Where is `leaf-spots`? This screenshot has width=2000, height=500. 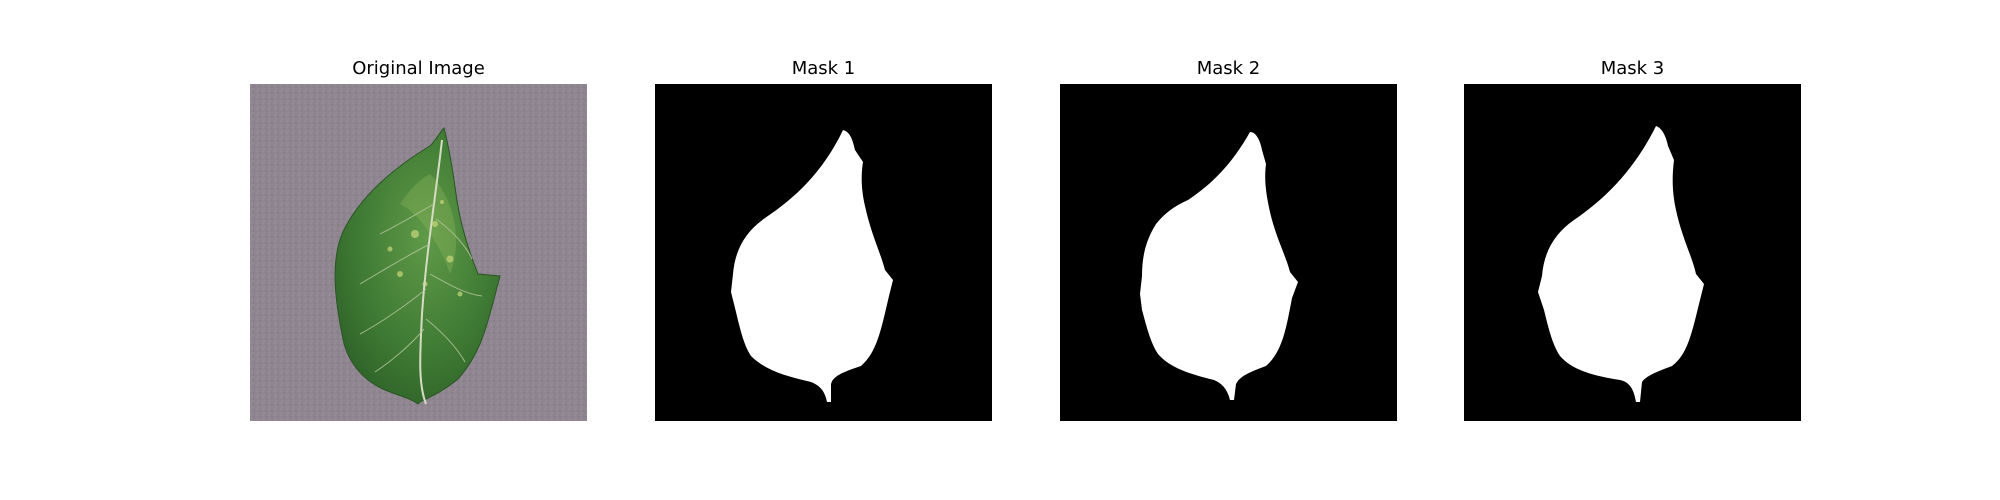 leaf-spots is located at coordinates (425, 248).